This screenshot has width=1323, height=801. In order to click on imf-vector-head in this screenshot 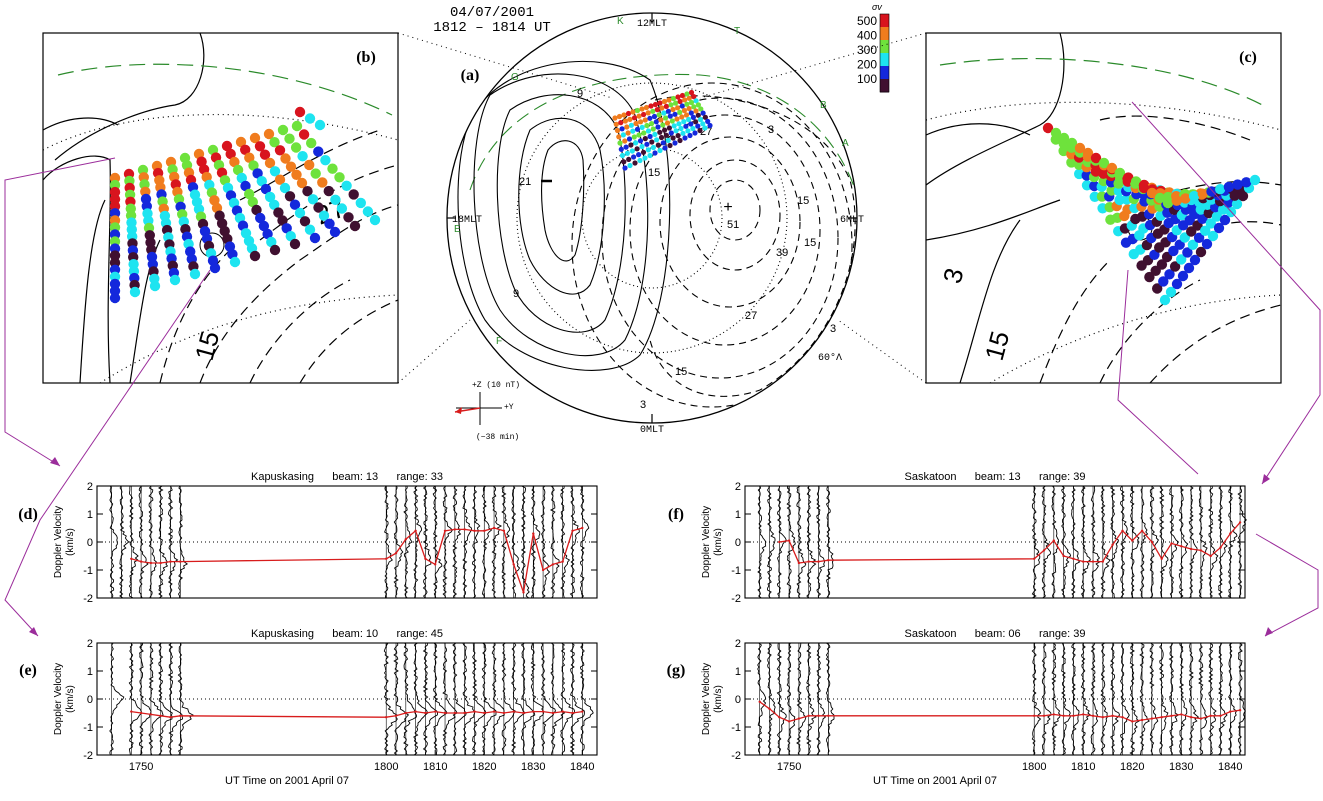, I will do `click(458, 410)`.